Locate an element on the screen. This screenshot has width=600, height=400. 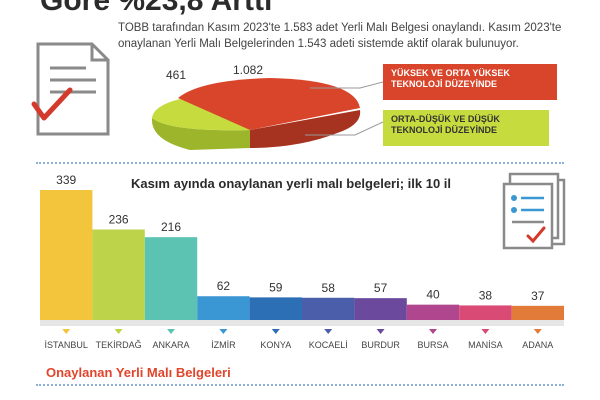
bar-category-label: KONYA is located at coordinates (275, 345).